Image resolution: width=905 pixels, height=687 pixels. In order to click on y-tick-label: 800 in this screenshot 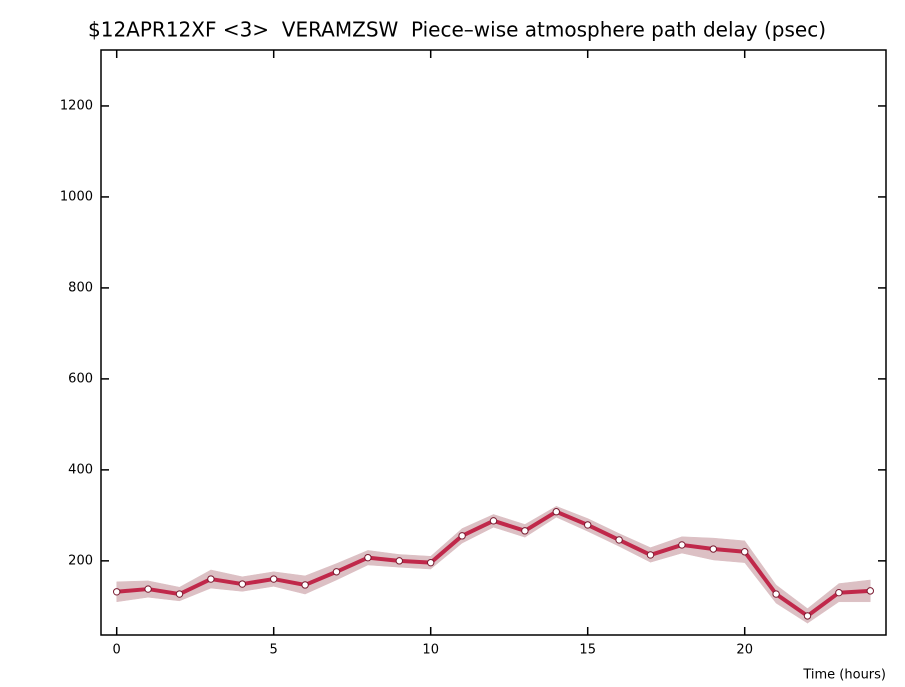, I will do `click(80, 287)`.